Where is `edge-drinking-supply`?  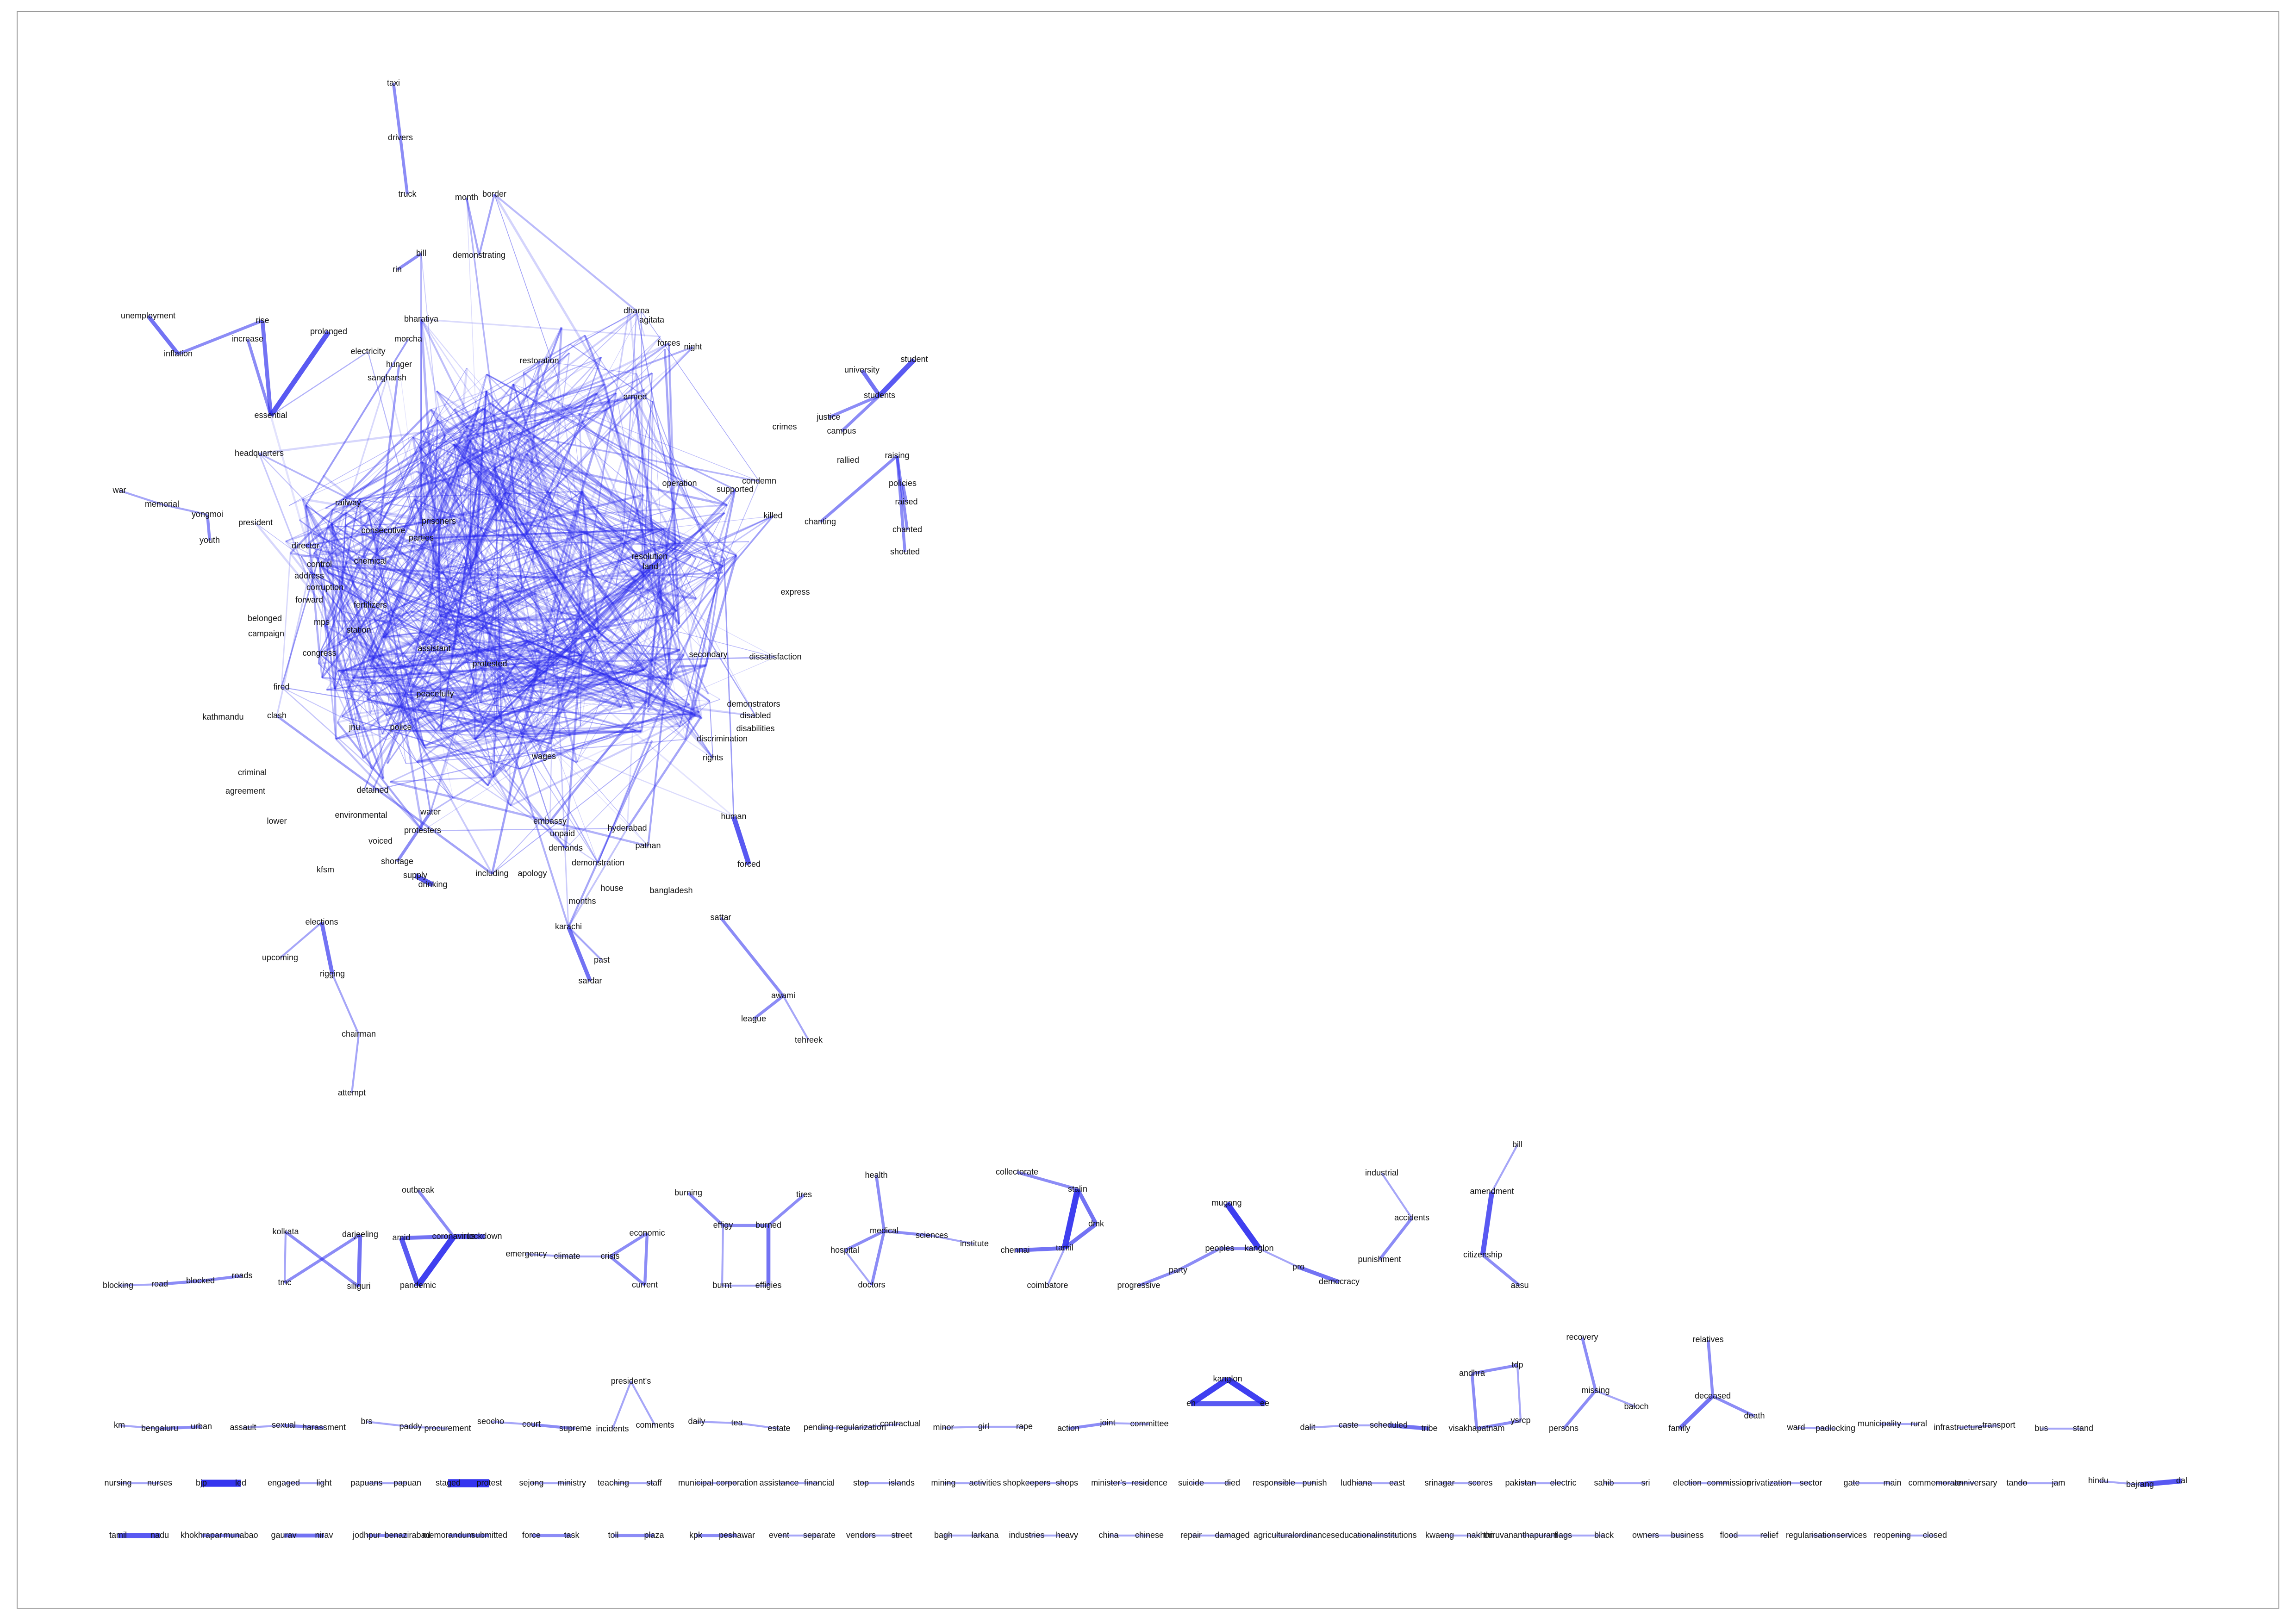 edge-drinking-supply is located at coordinates (424, 880).